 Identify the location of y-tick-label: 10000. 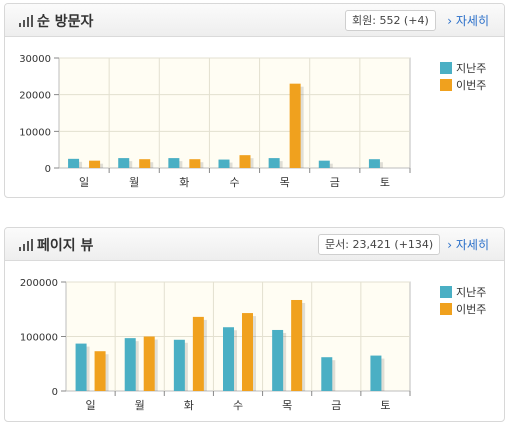
(35, 132).